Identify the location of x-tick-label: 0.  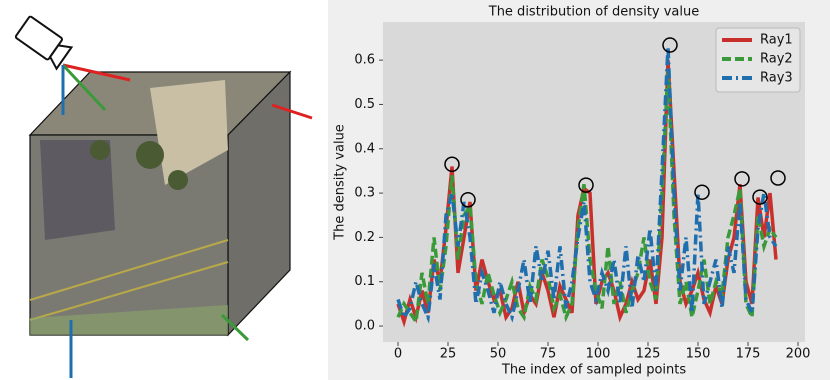
(398, 354).